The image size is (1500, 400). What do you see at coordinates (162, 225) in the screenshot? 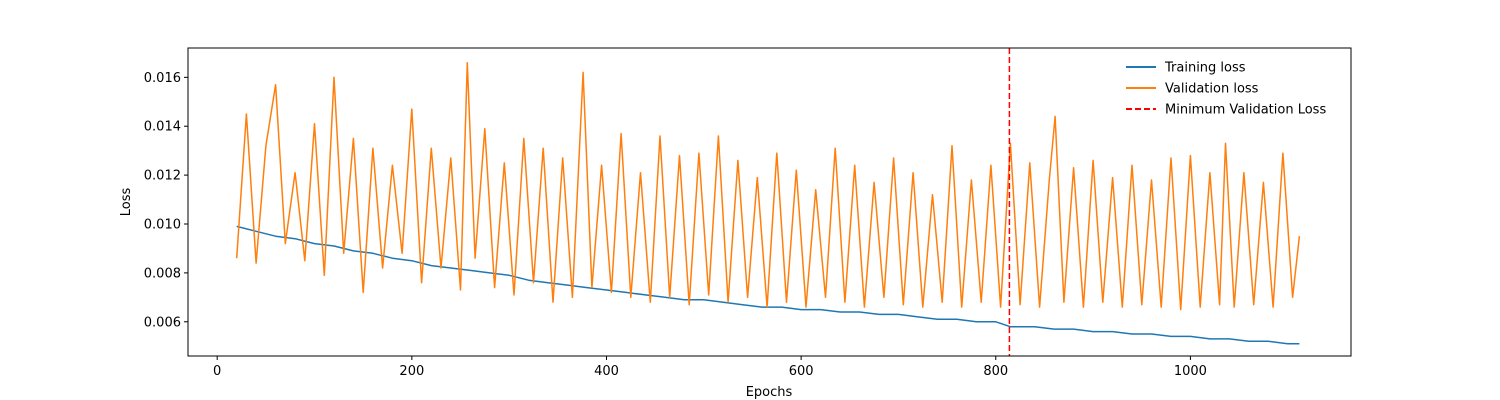
I see `y-tick-label: 0.010` at bounding box center [162, 225].